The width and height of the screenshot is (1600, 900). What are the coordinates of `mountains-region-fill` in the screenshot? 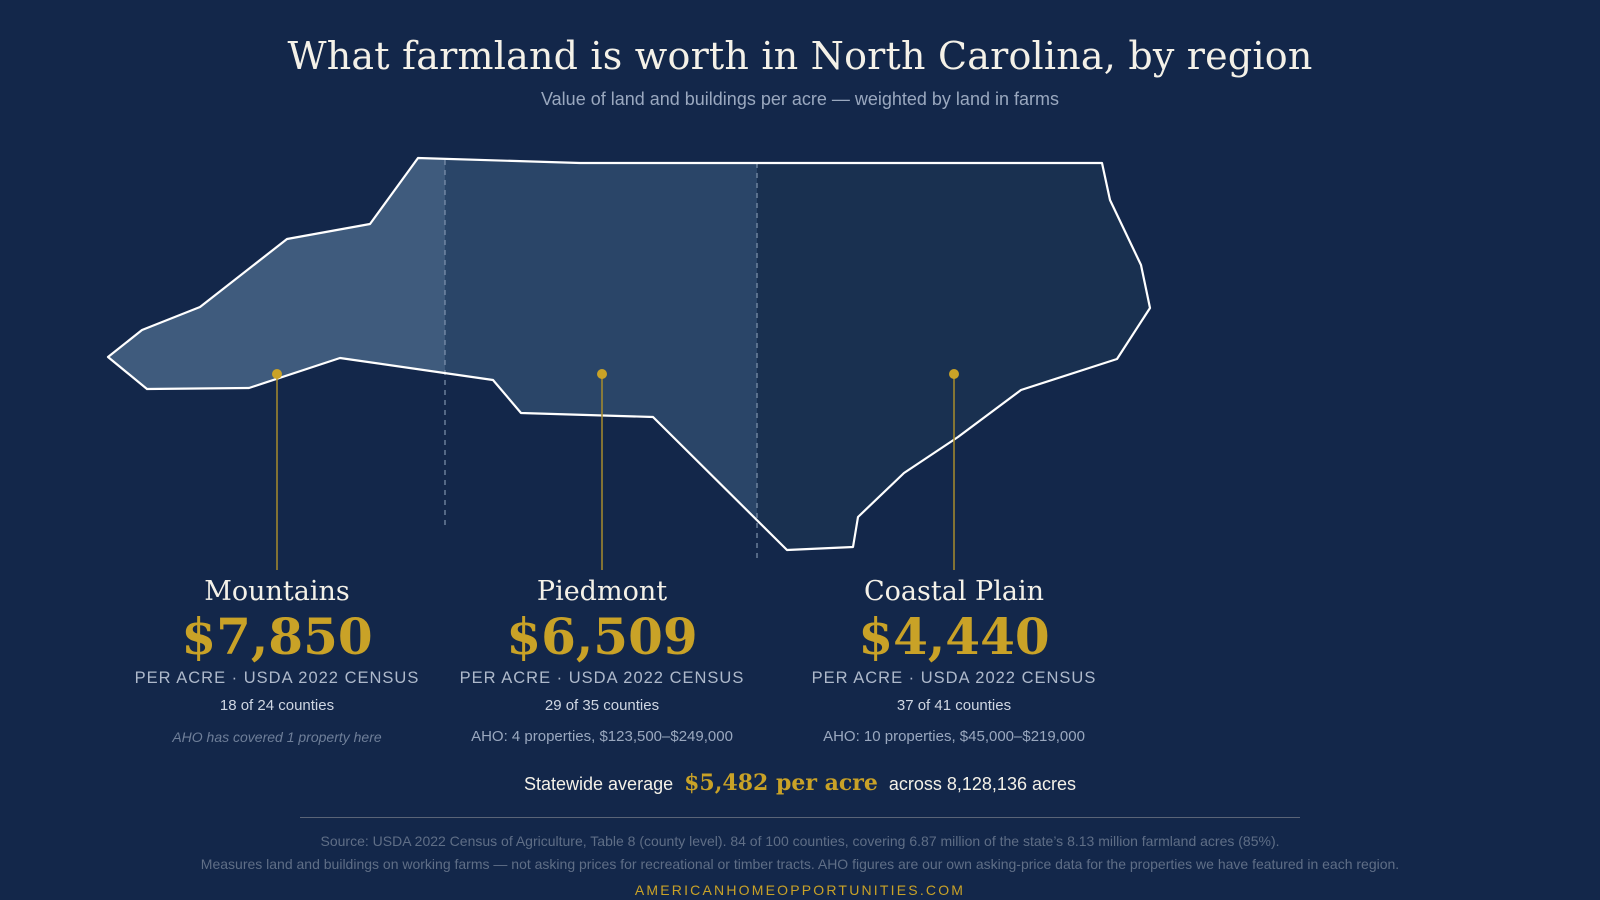 It's located at (276, 354).